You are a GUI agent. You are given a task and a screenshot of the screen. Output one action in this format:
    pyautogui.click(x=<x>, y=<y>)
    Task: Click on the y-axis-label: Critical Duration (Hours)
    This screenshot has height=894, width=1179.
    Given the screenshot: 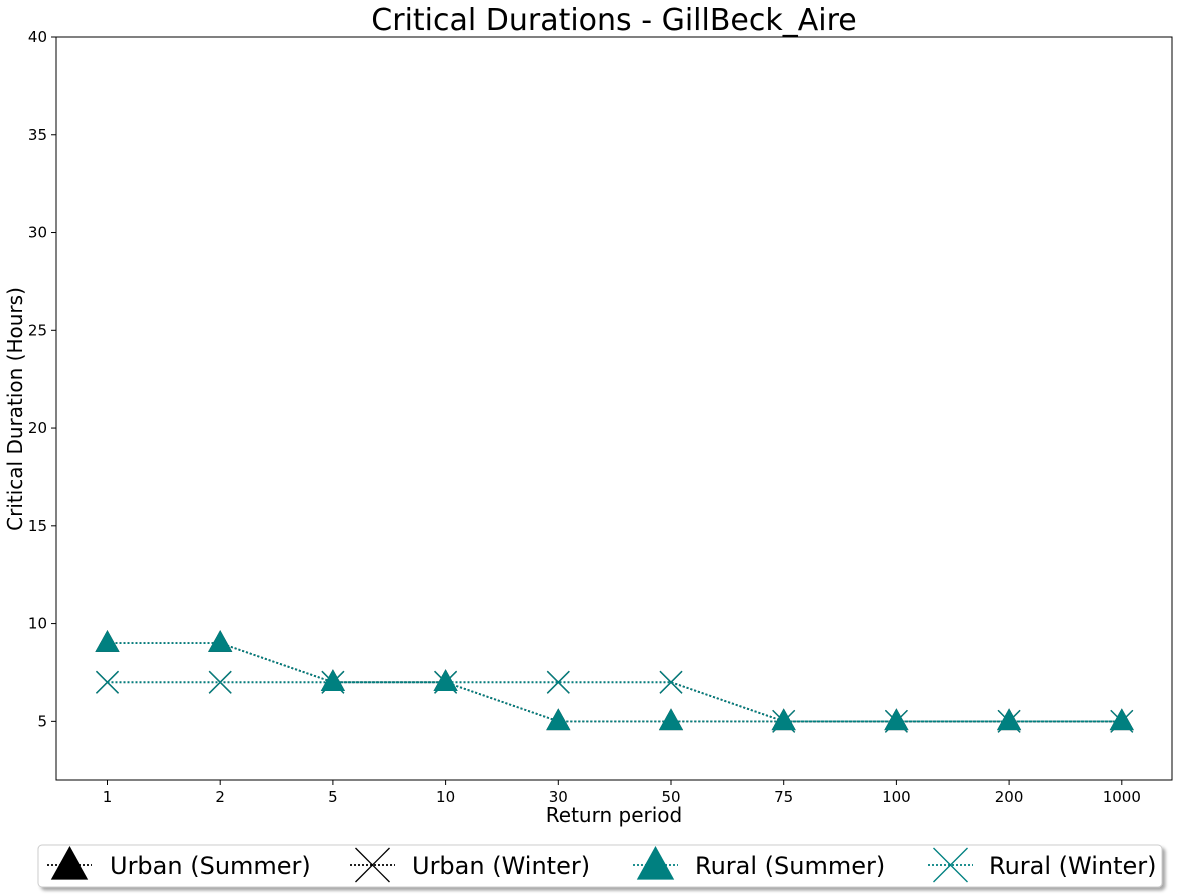 What is the action you would take?
    pyautogui.click(x=15, y=409)
    